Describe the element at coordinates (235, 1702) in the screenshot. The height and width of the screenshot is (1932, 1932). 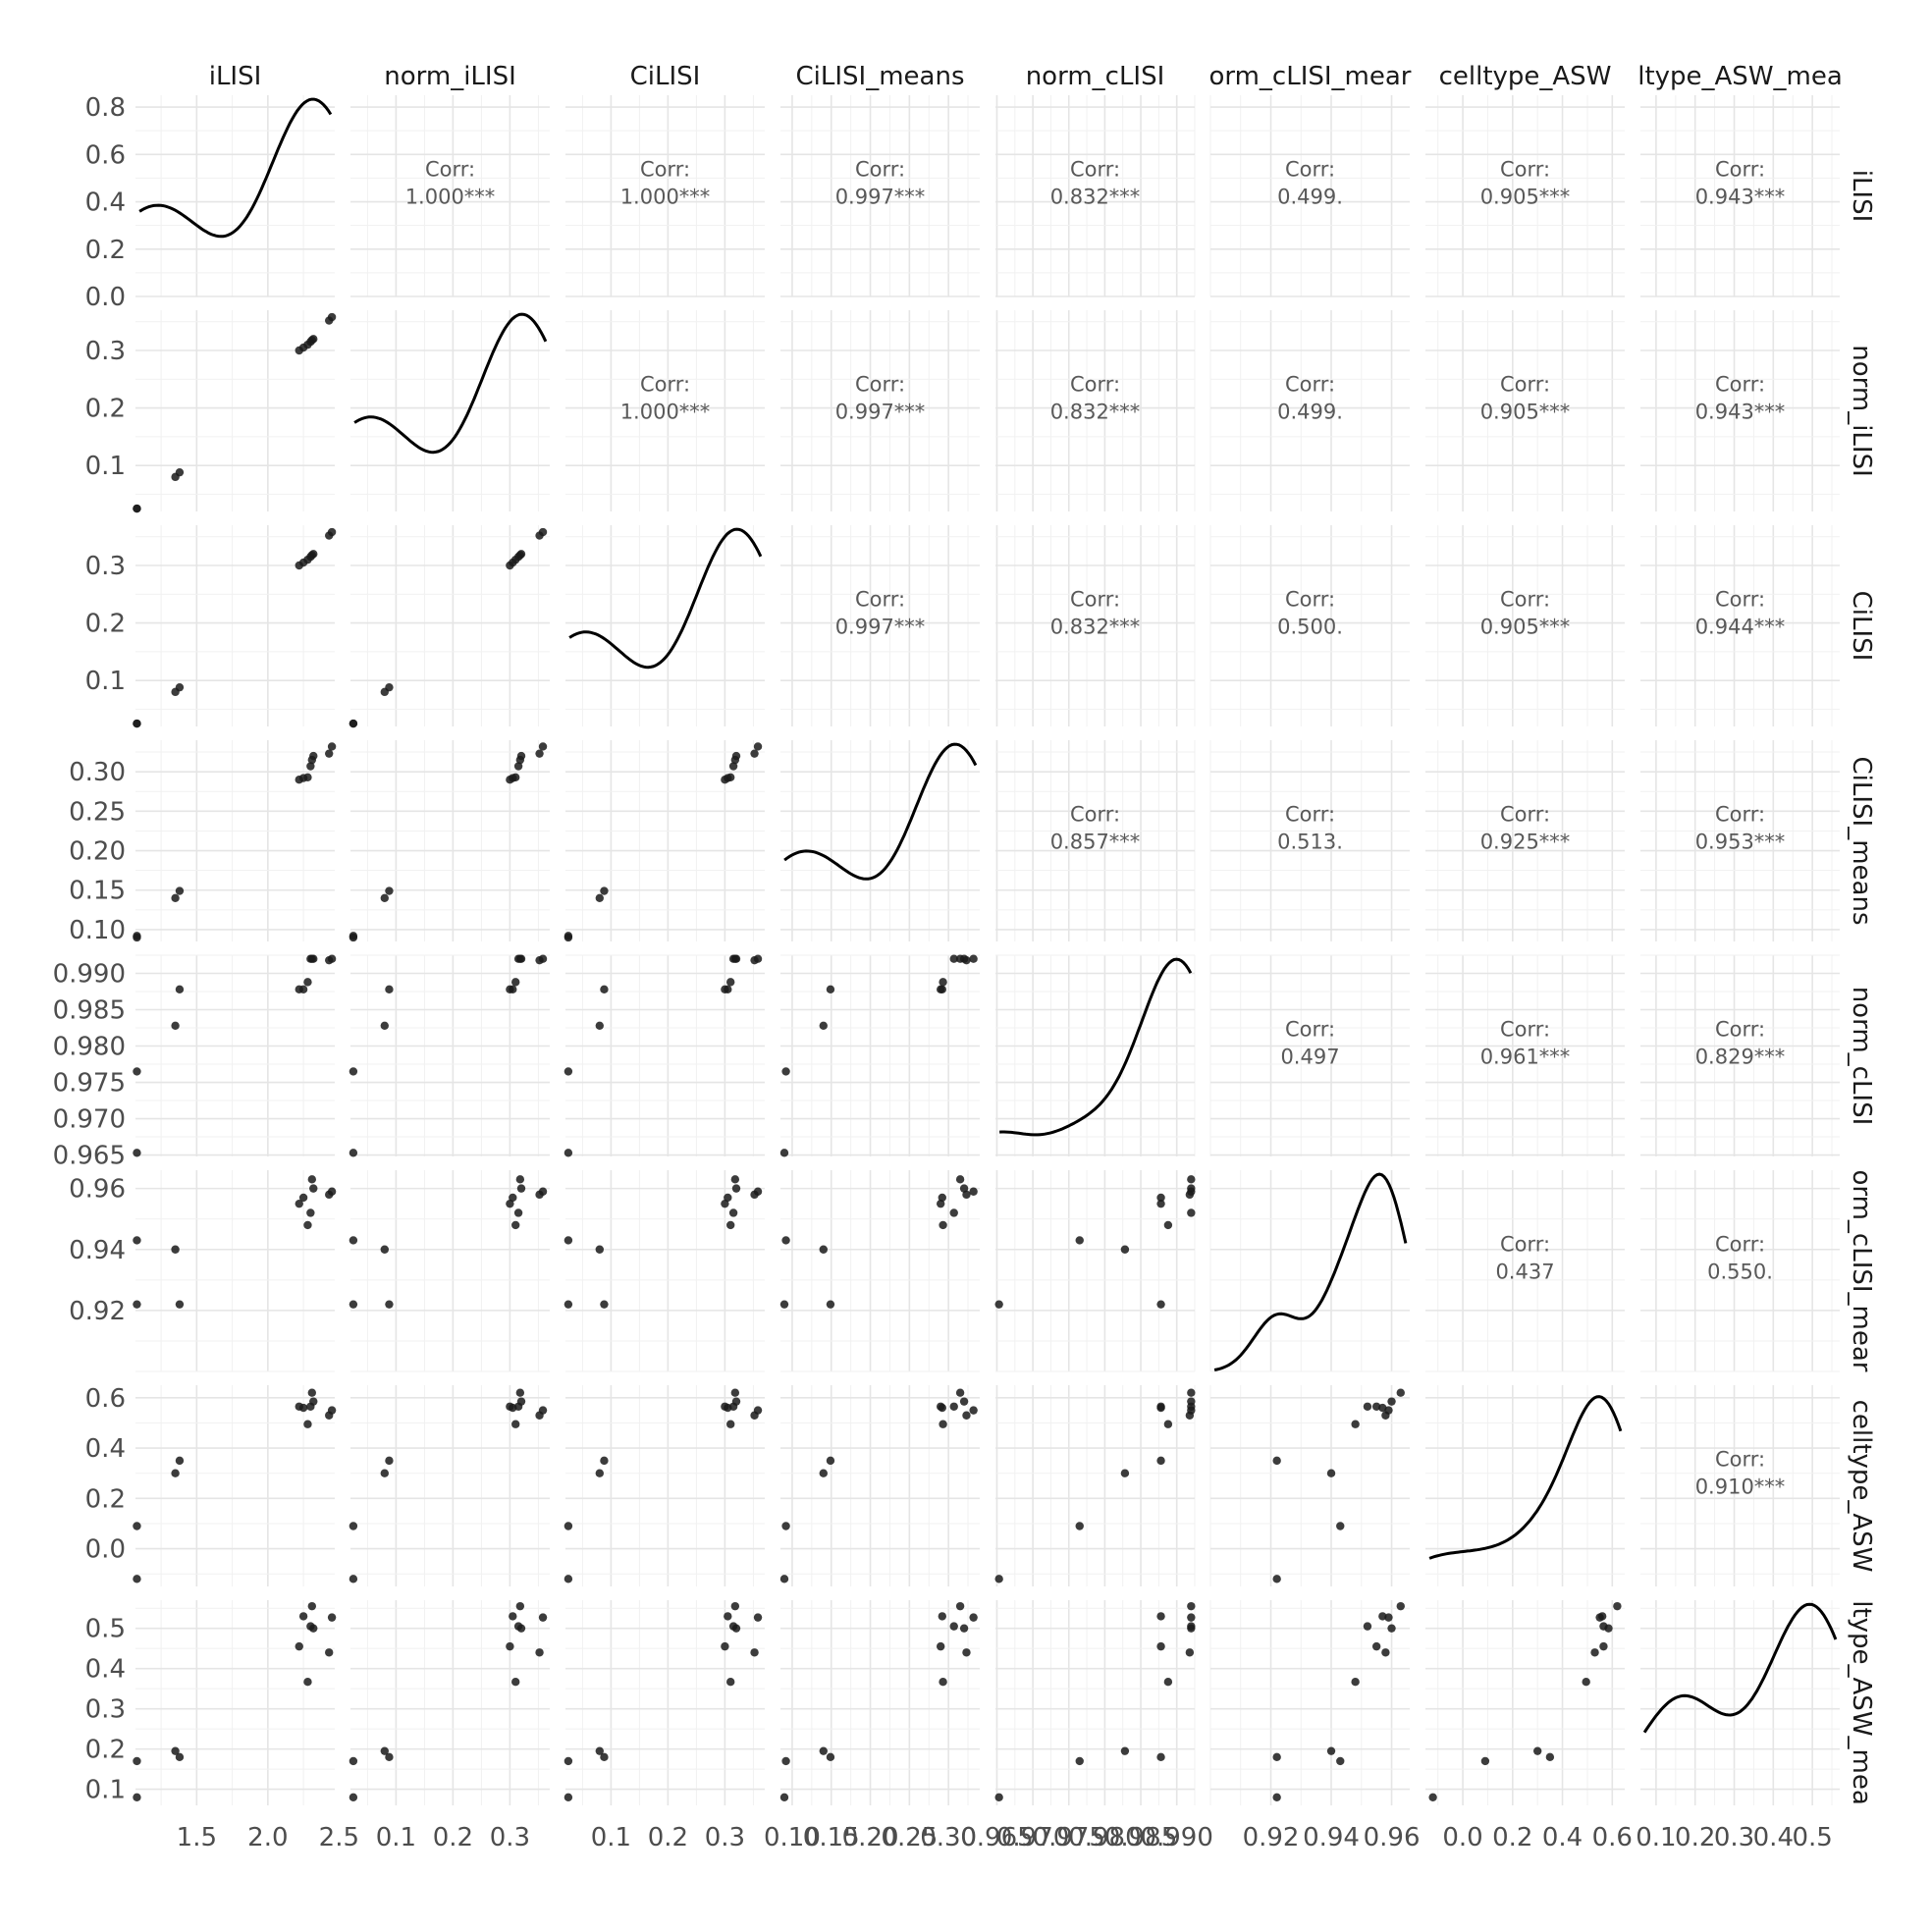
I see `panel-r7-c0` at that location.